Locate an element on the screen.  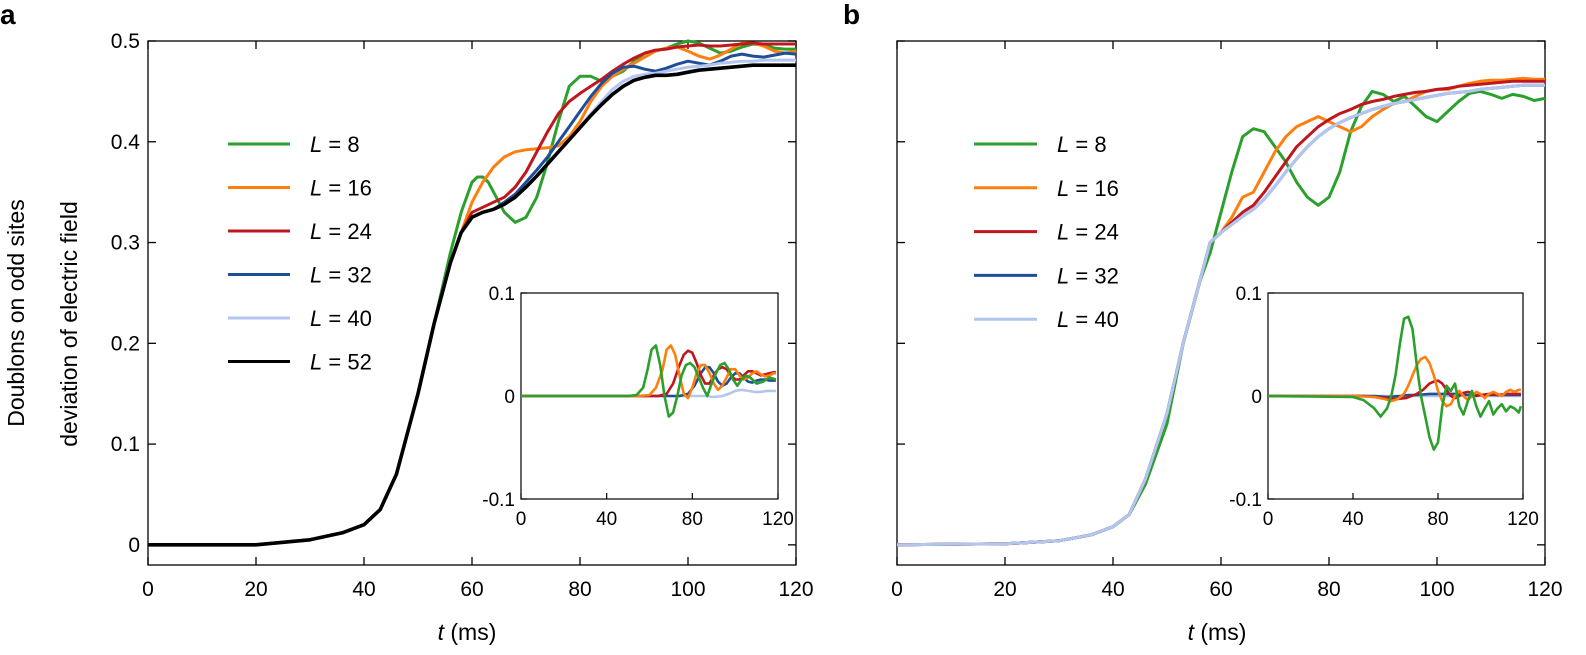
panel-b-legend-label: L = 8 is located at coordinates (1082, 144).